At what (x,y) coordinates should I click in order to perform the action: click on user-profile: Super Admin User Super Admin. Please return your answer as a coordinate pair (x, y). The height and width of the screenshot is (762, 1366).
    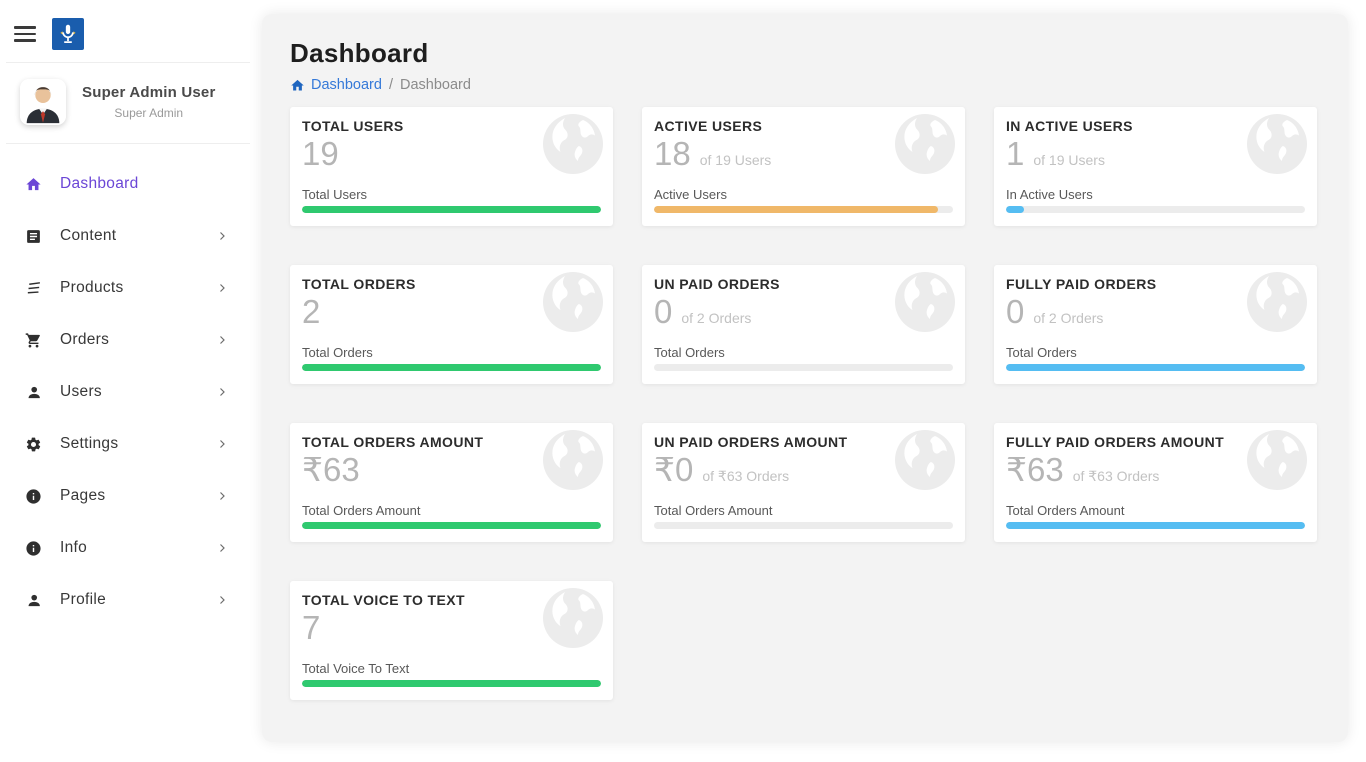
    Looking at the image, I should click on (125, 103).